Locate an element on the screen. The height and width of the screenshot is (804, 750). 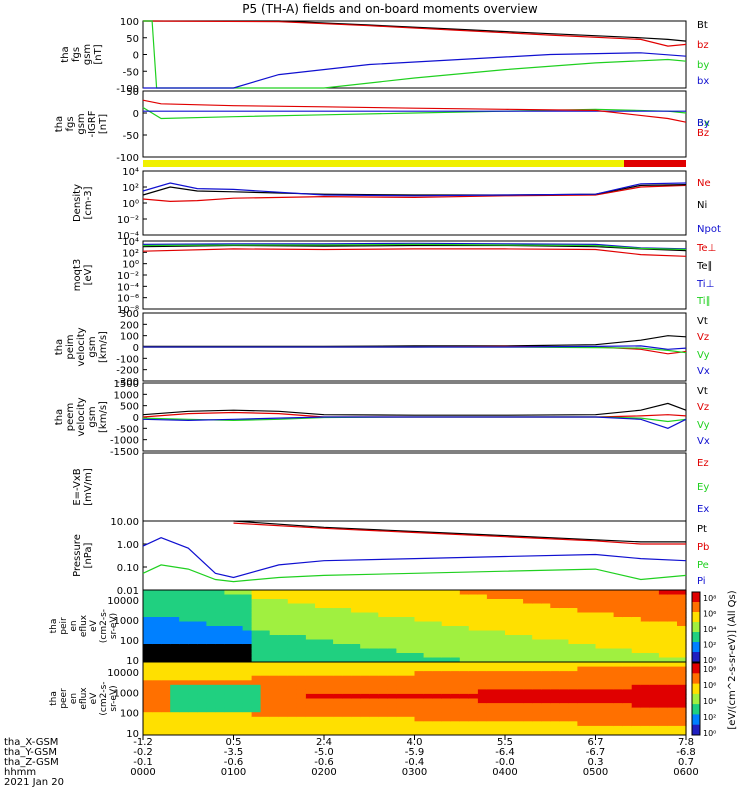
y-tick-label: -1000 is located at coordinates (124, 441).